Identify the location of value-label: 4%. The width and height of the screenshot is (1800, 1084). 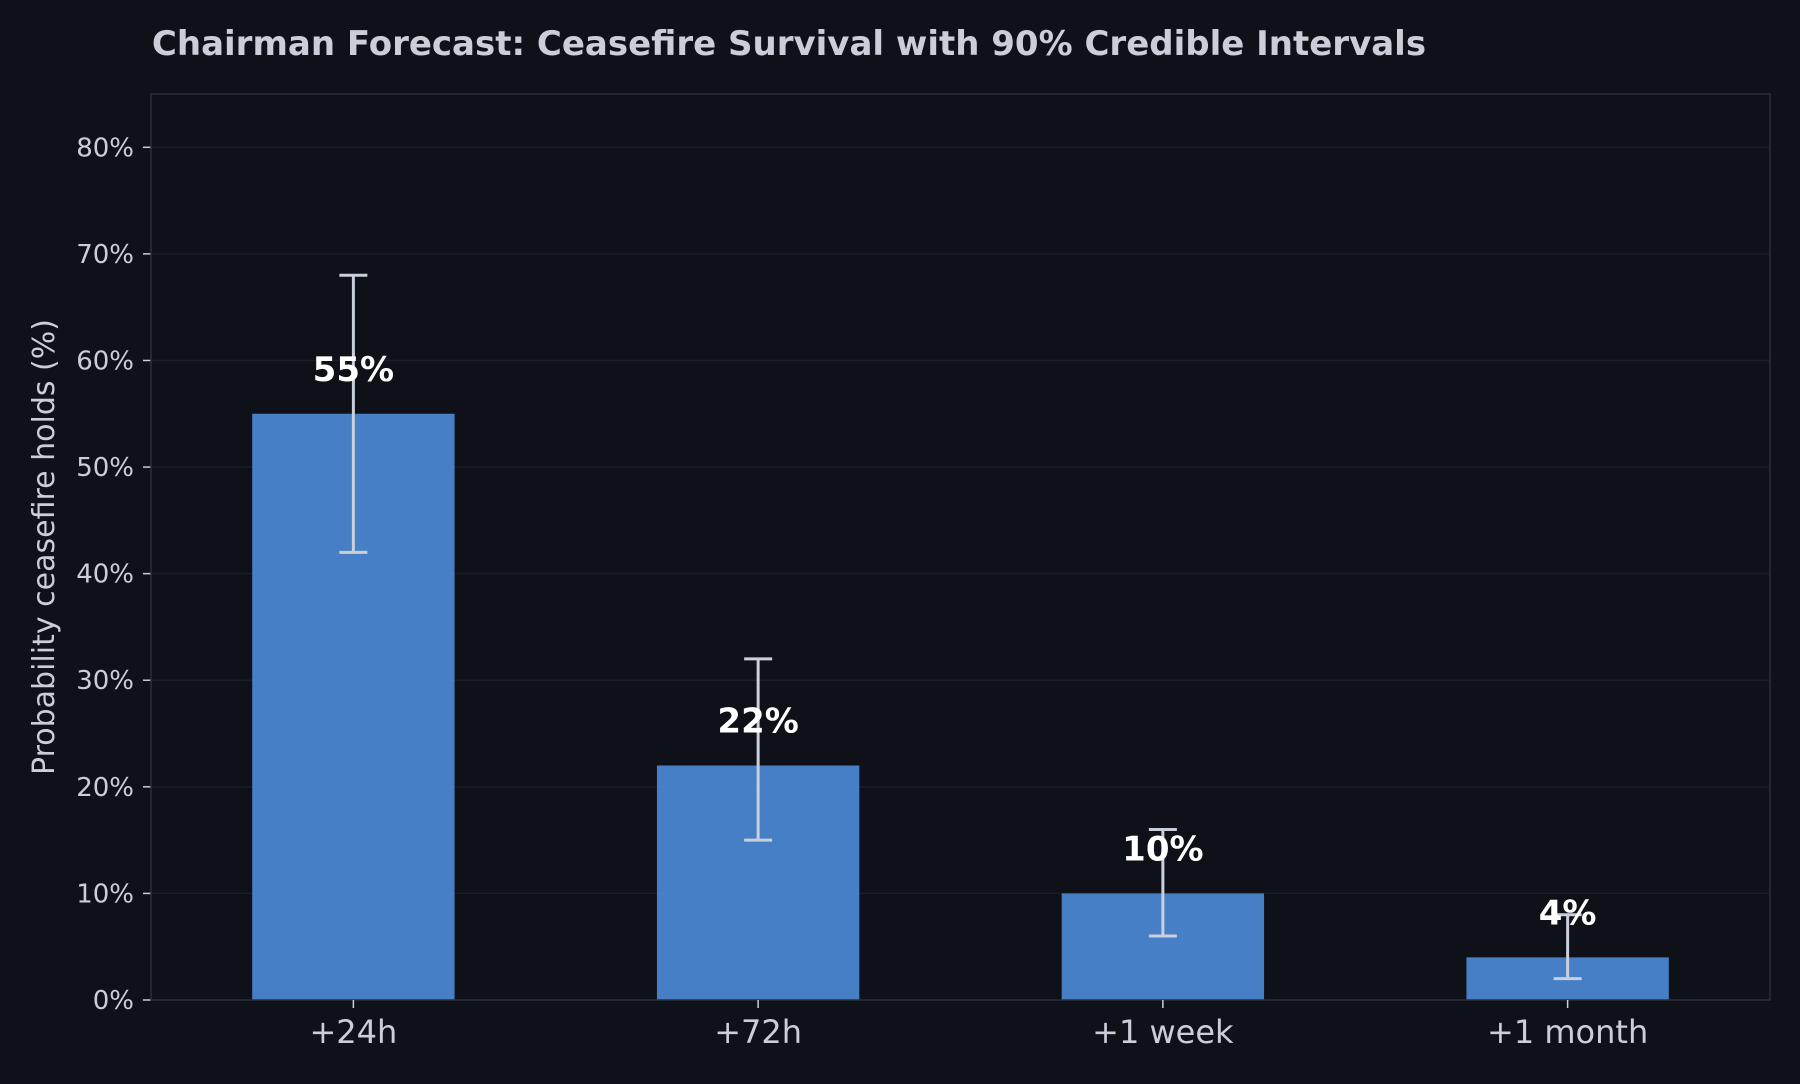
(1568, 914).